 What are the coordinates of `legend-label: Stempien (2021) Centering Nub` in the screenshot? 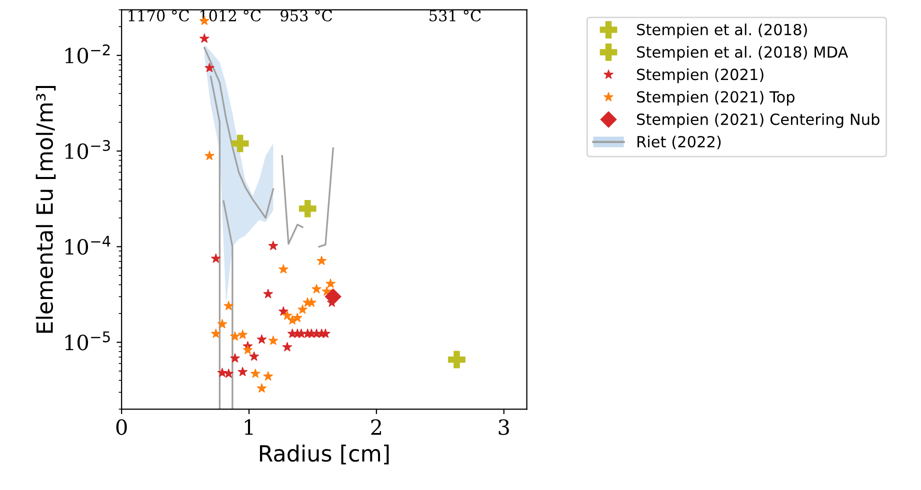 It's located at (758, 120).